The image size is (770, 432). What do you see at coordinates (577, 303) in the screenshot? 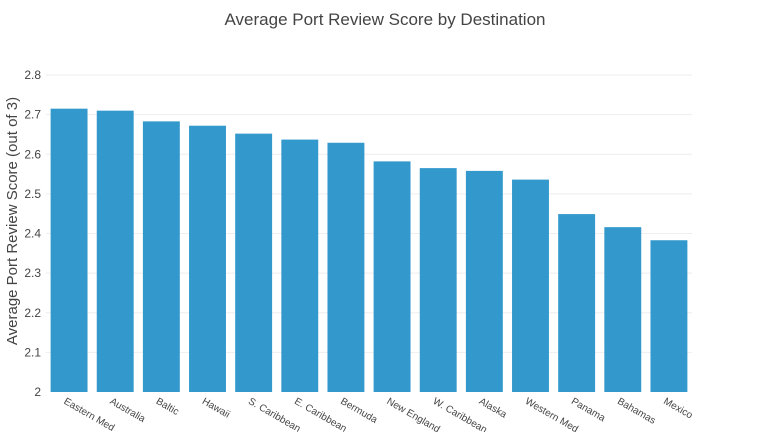
I see `bar-panama` at bounding box center [577, 303].